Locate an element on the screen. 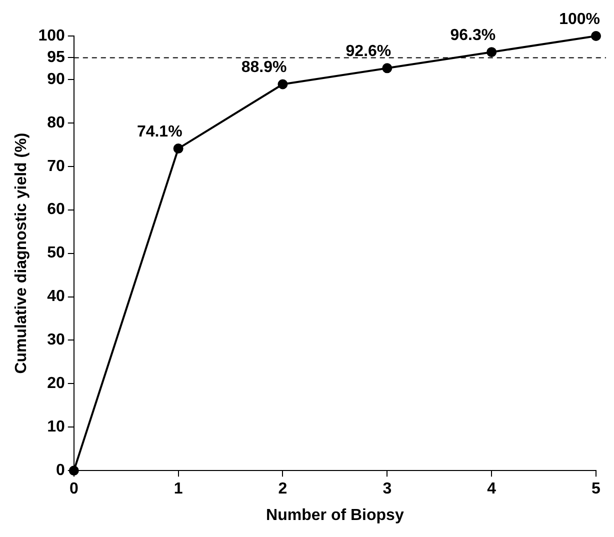 This screenshot has width=614, height=537. y-tick-label: 20 is located at coordinates (56, 383).